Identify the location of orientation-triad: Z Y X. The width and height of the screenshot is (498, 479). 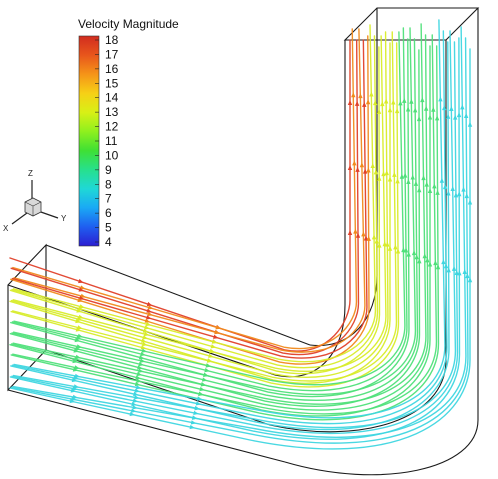
(35, 201).